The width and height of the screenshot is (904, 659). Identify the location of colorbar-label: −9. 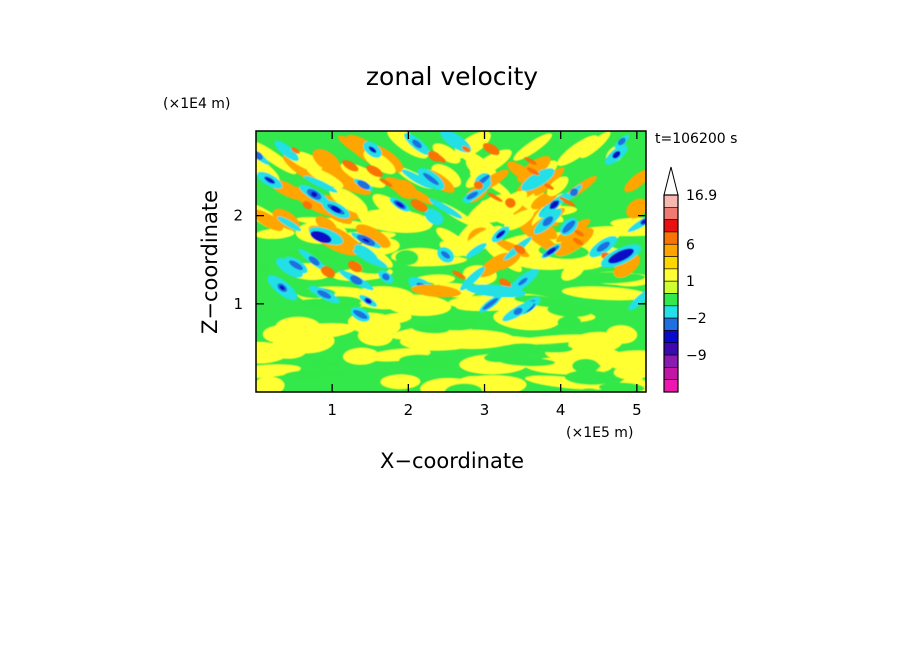
(696, 356).